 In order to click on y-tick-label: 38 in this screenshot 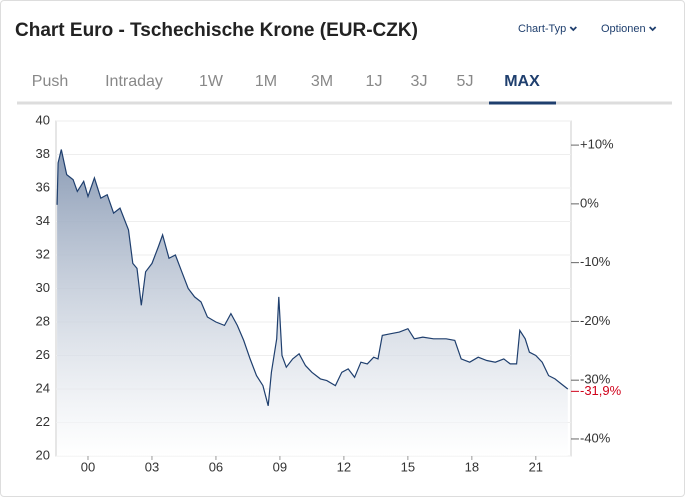, I will do `click(43, 153)`.